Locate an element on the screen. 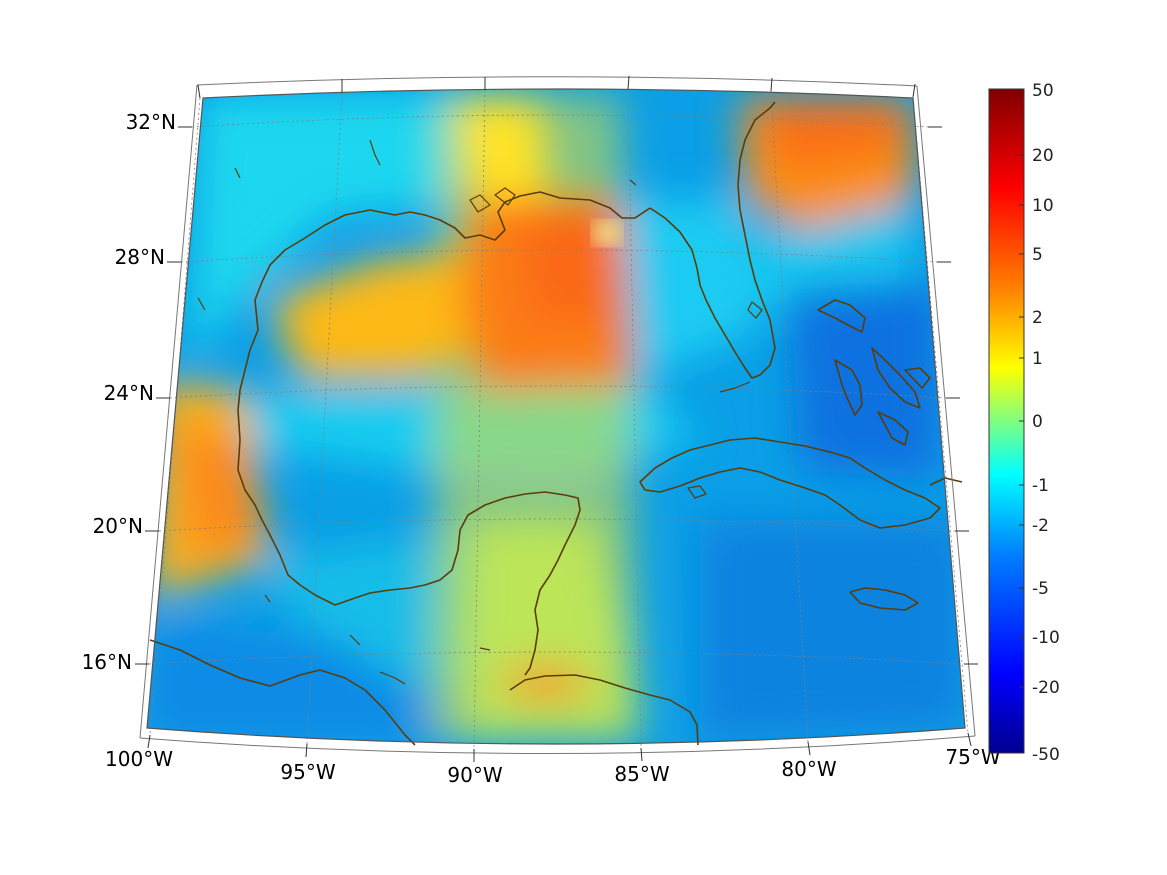 This screenshot has height=875, width=1167. colorbar-tick-label: 0 is located at coordinates (1037, 422).